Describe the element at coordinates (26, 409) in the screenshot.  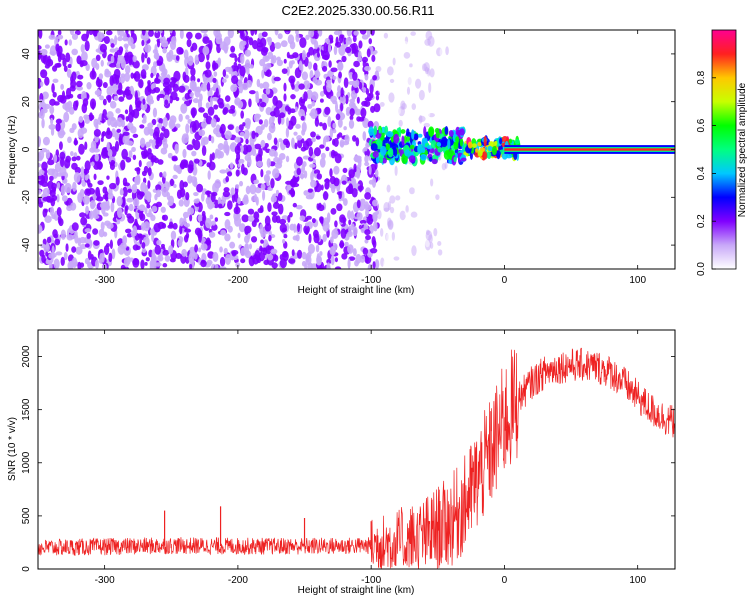
I see `y-tick-label: 1500` at that location.